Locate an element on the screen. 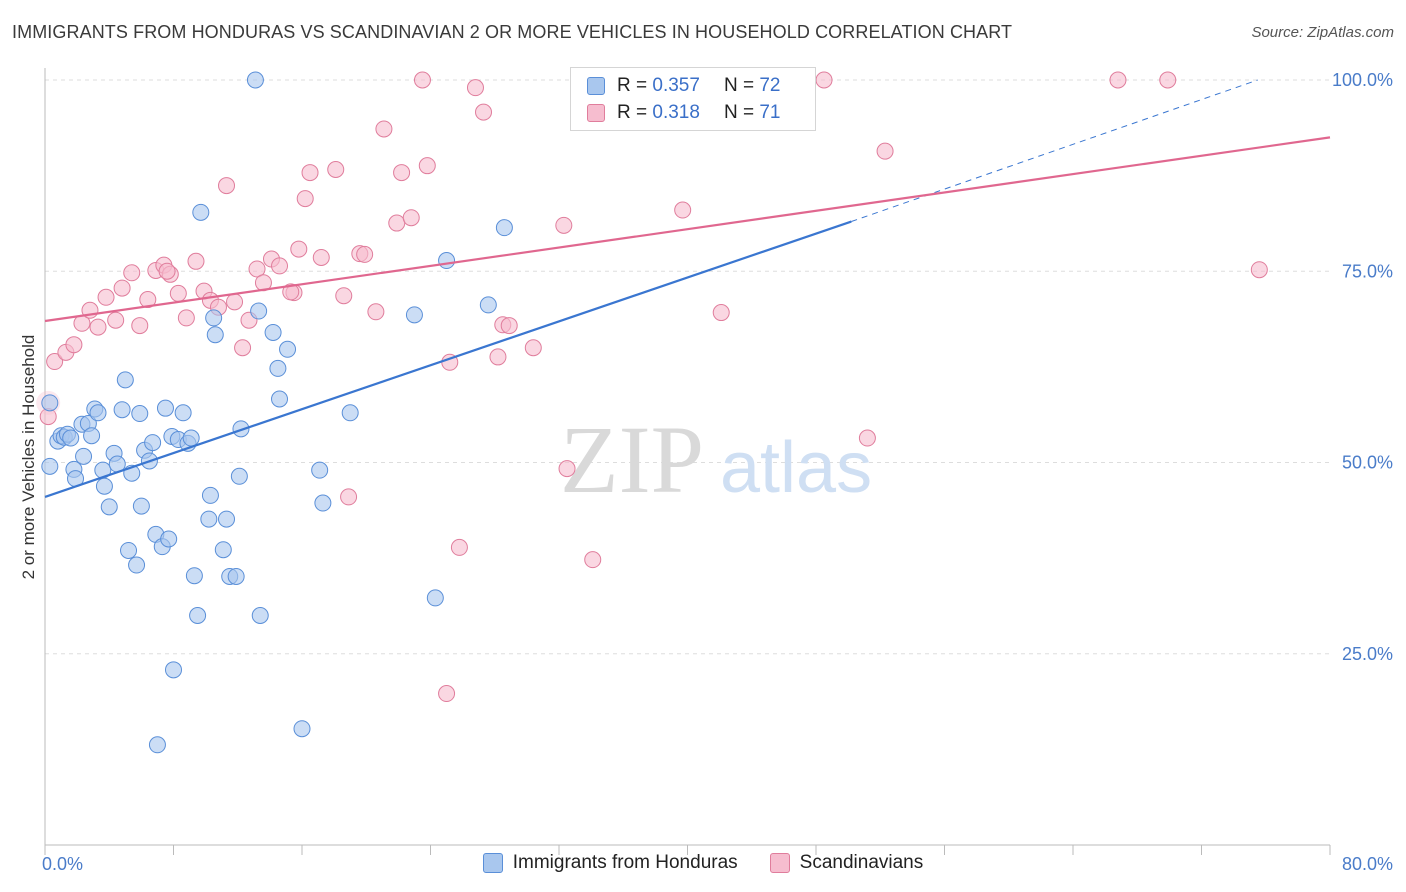 This screenshot has height=892, width=1406. x-tick-label: 0.0% is located at coordinates (62, 864).